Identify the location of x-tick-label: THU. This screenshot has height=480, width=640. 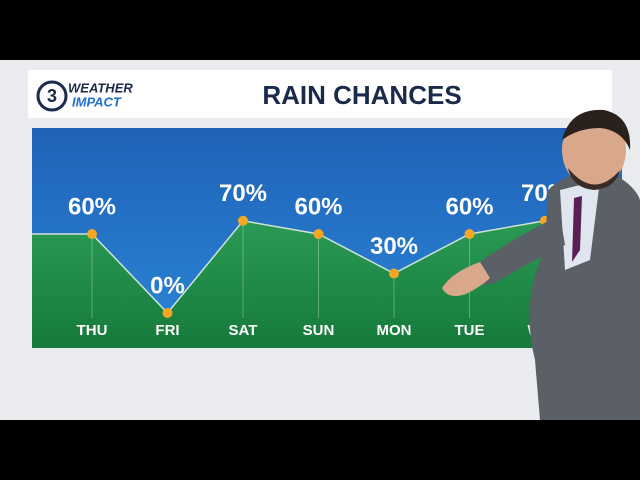
(92, 330).